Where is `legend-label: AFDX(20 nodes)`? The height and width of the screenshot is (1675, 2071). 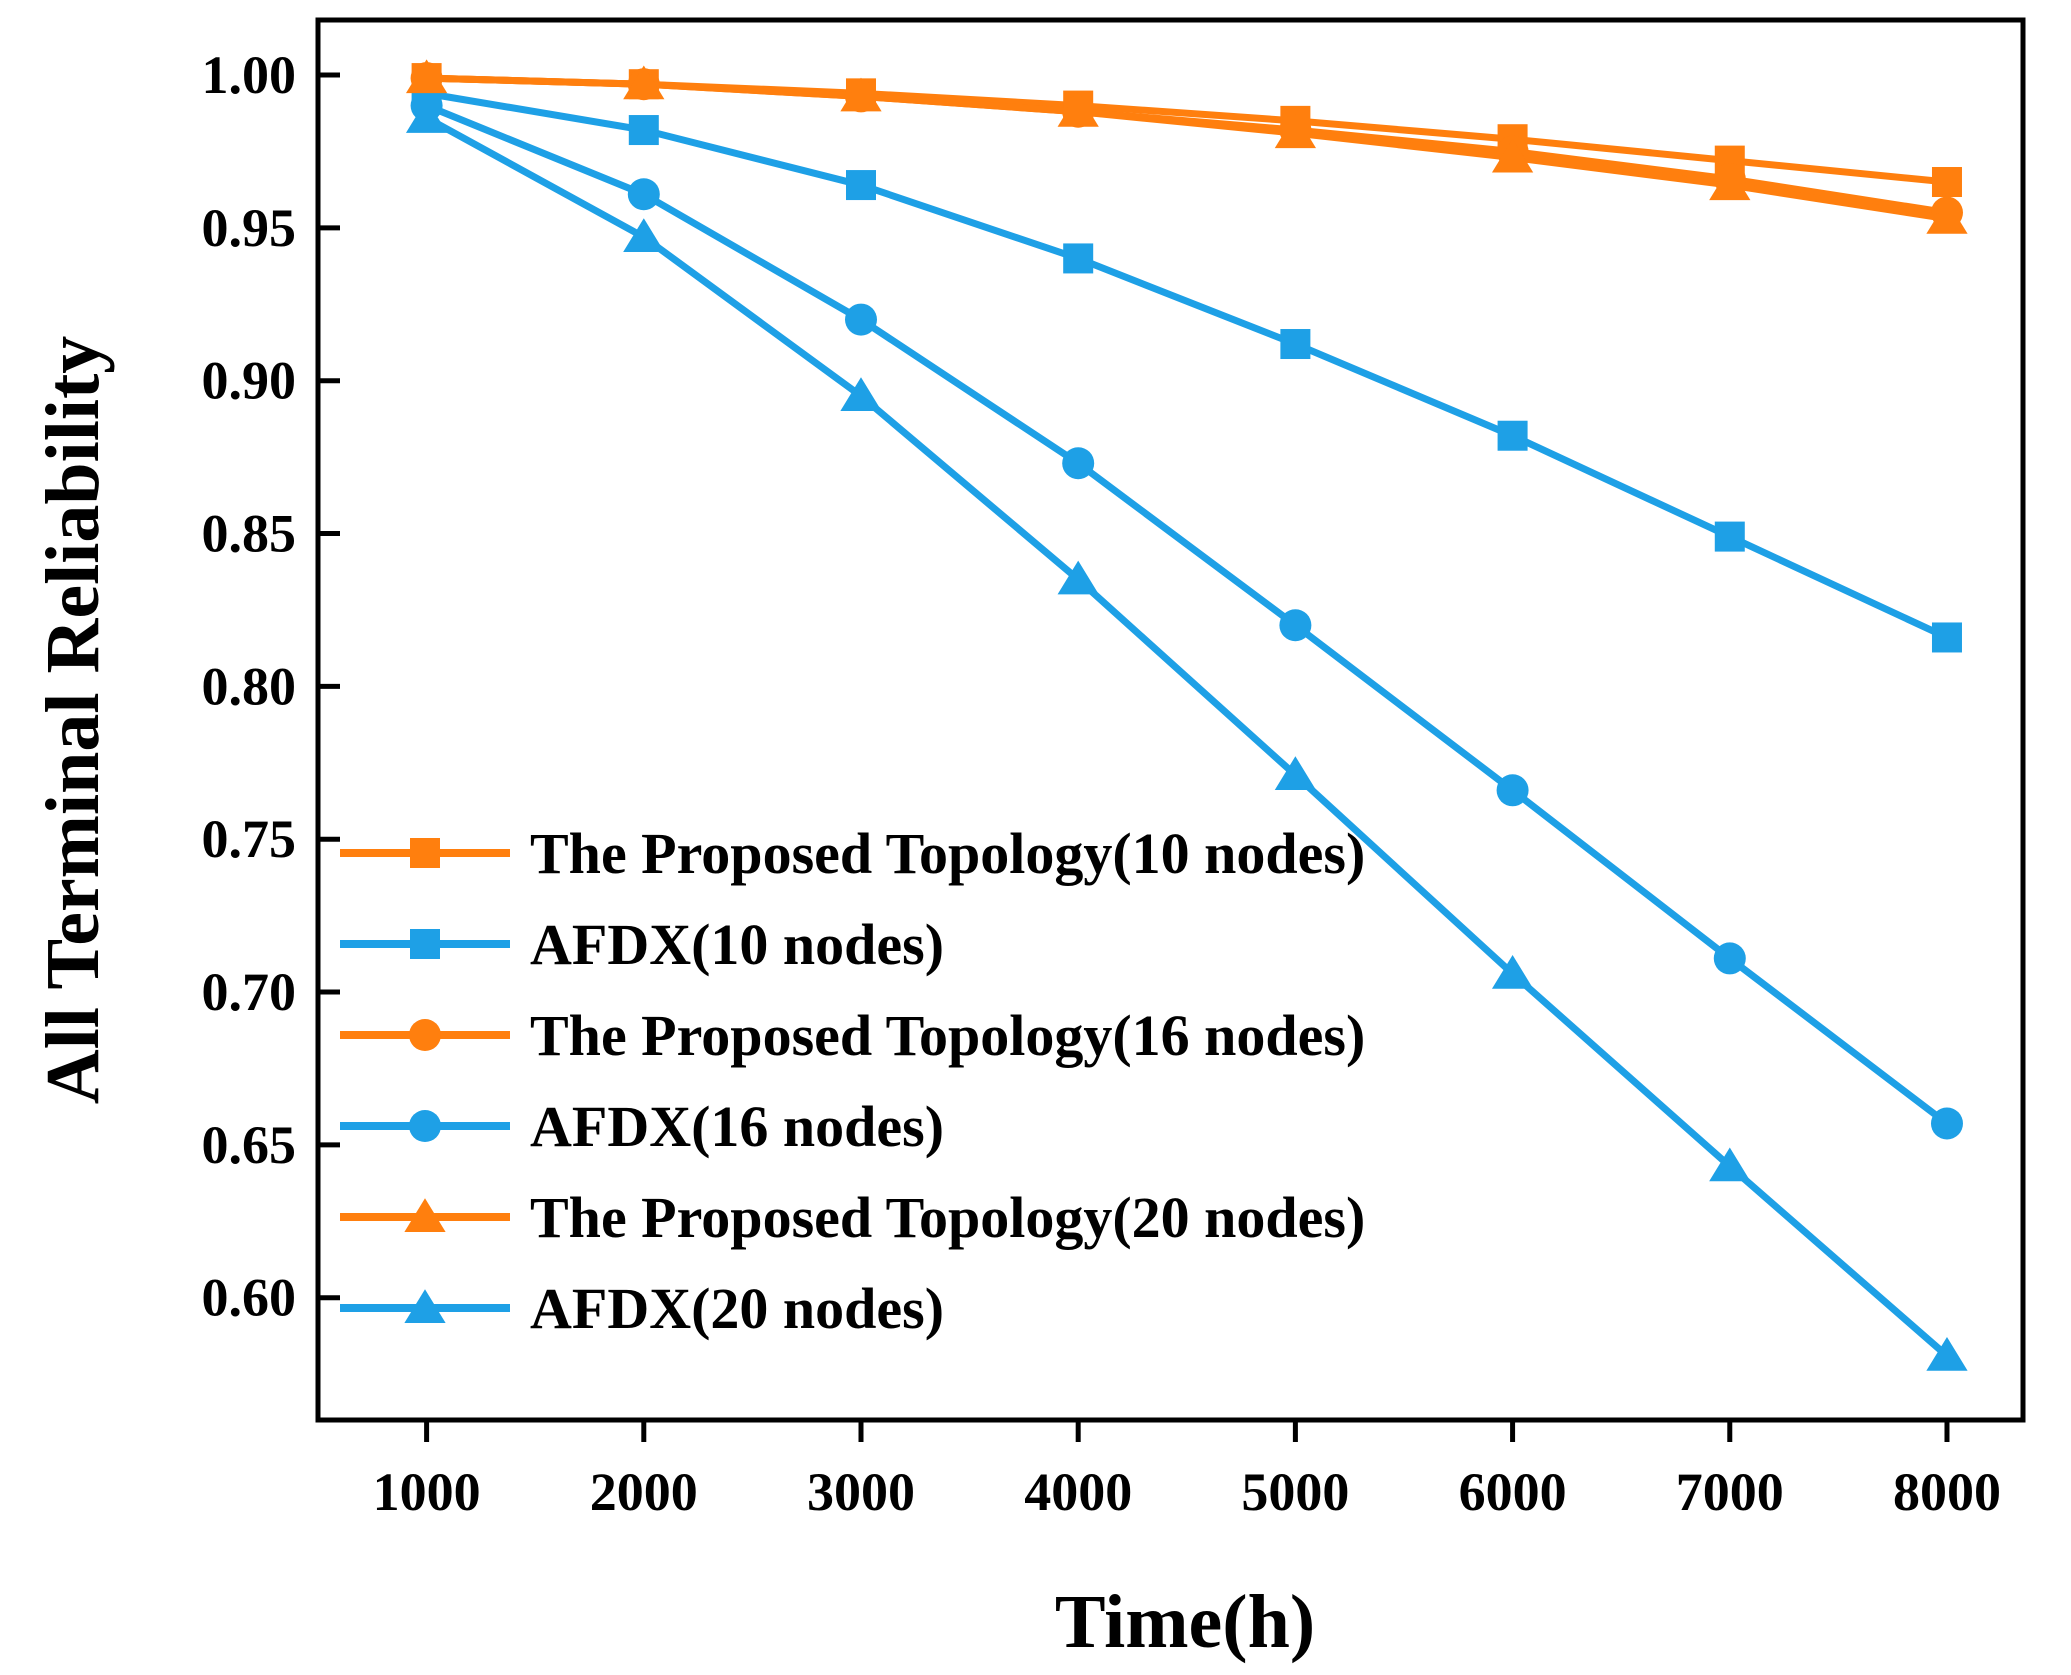 legend-label: AFDX(20 nodes) is located at coordinates (737, 1308).